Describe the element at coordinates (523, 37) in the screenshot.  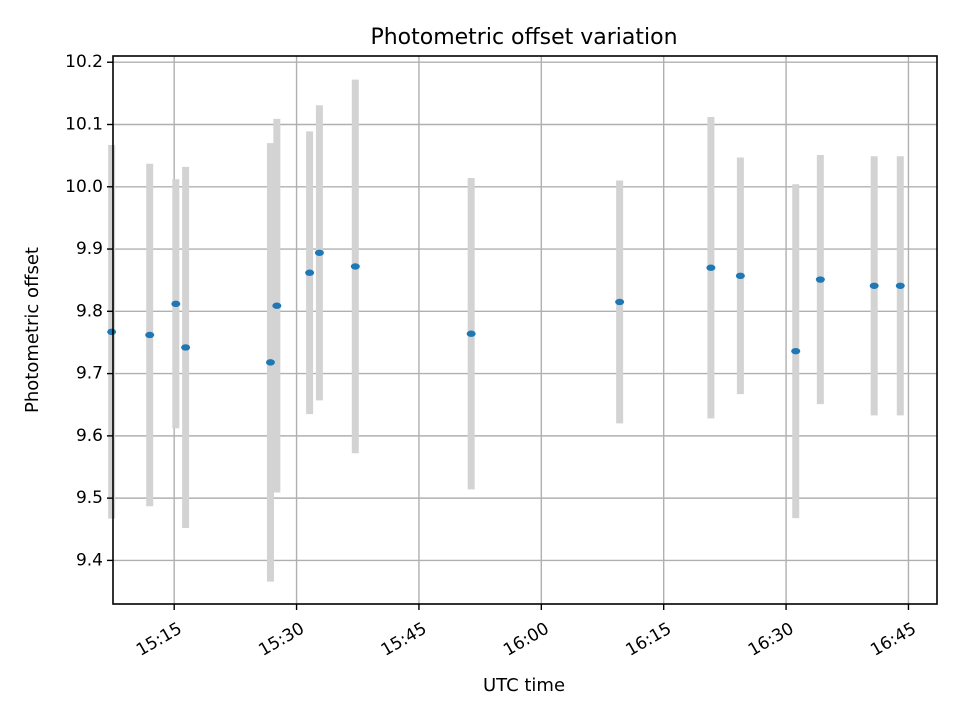
I see `chart-title: Photometric offset variation` at that location.